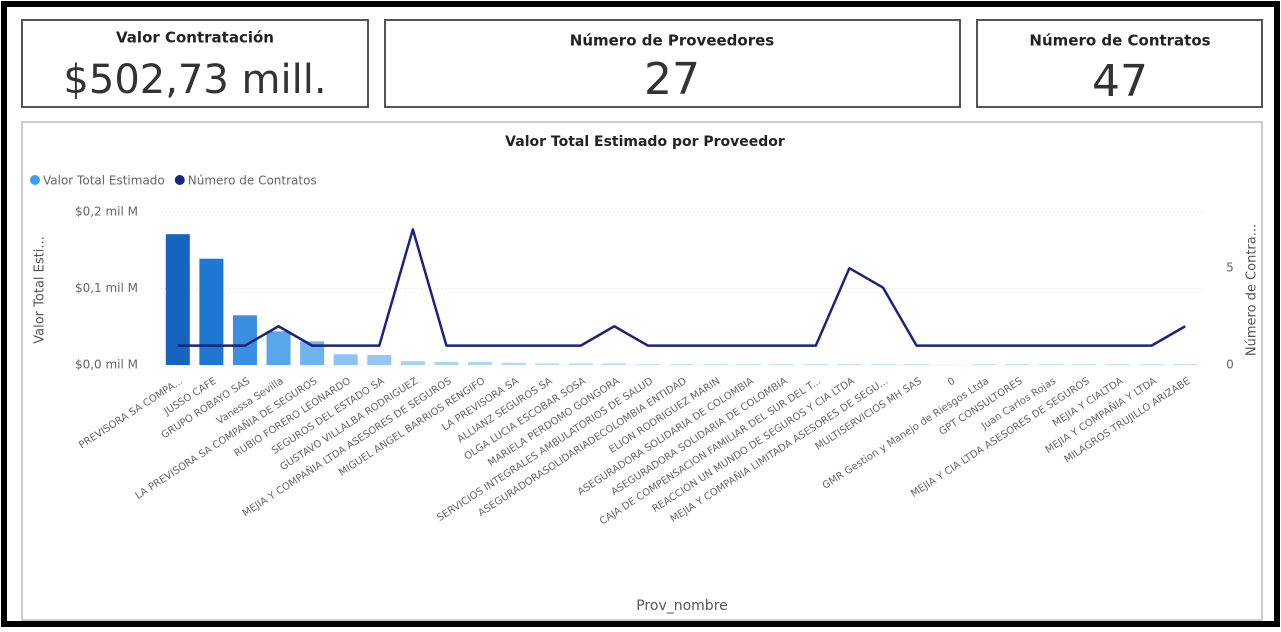 The height and width of the screenshot is (632, 1281). I want to click on card-title: Número de Proveedores, so click(672, 41).